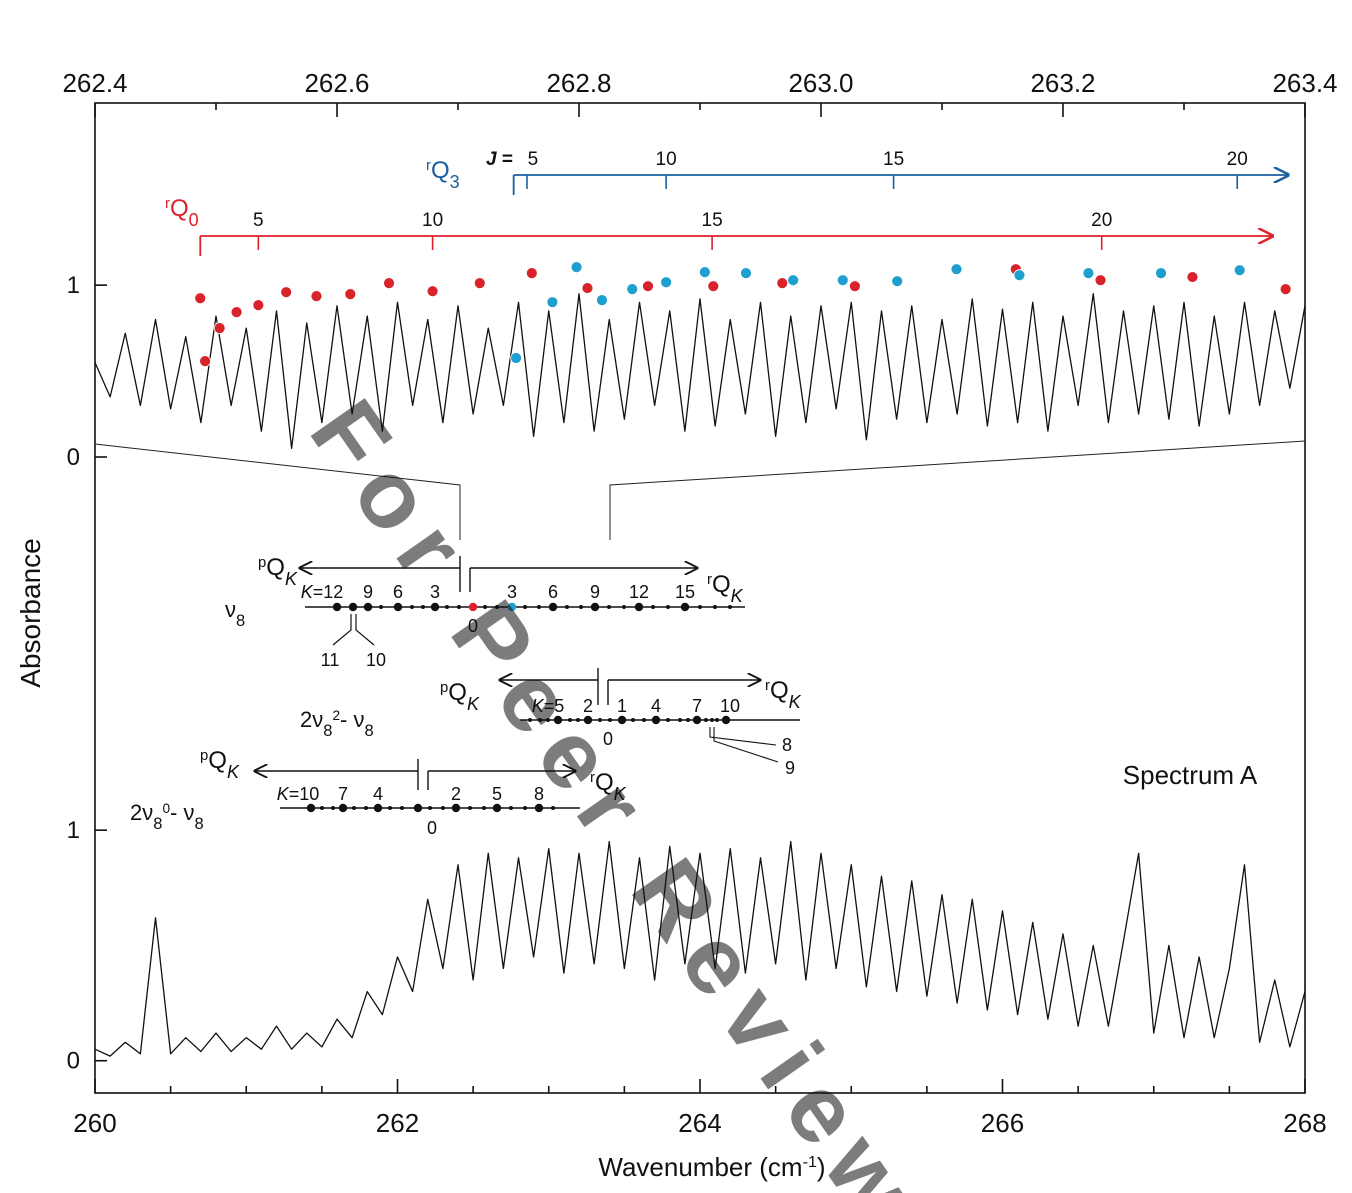 This screenshot has width=1352, height=1193. I want to click on progression-label: rQ0, so click(182, 212).